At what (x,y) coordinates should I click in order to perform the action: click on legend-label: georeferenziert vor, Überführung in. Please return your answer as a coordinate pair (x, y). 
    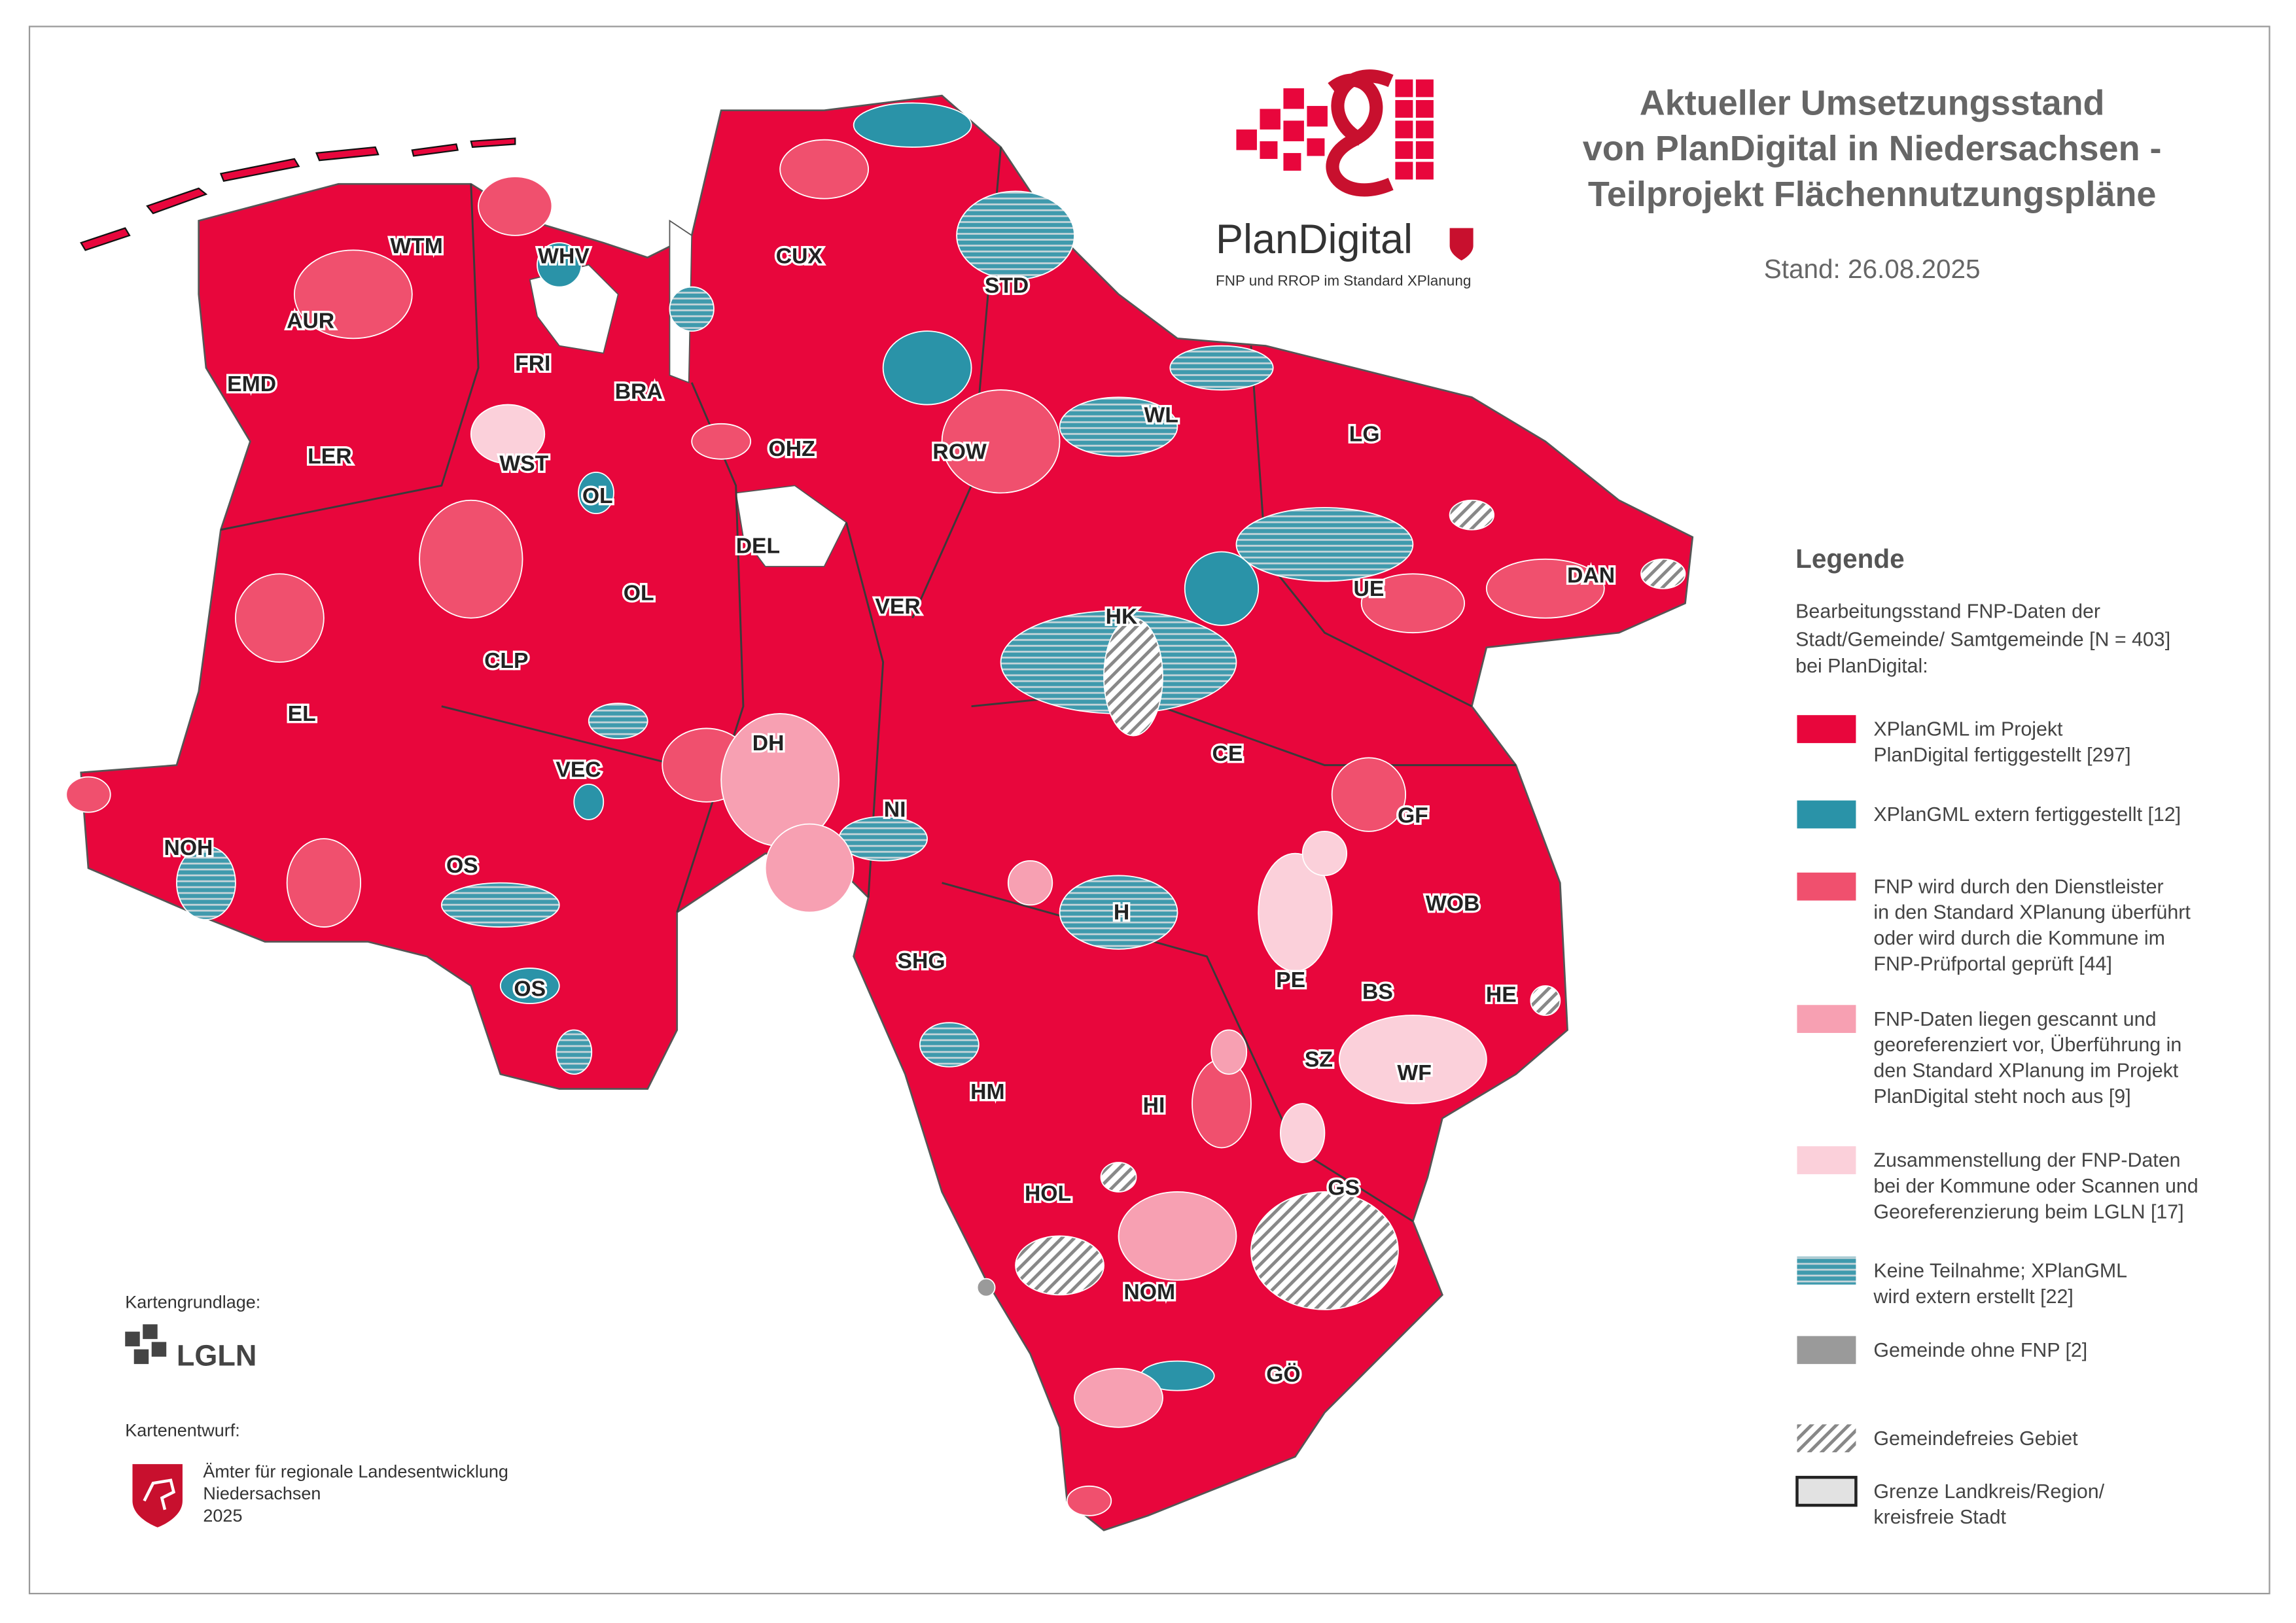
    Looking at the image, I should click on (2027, 1045).